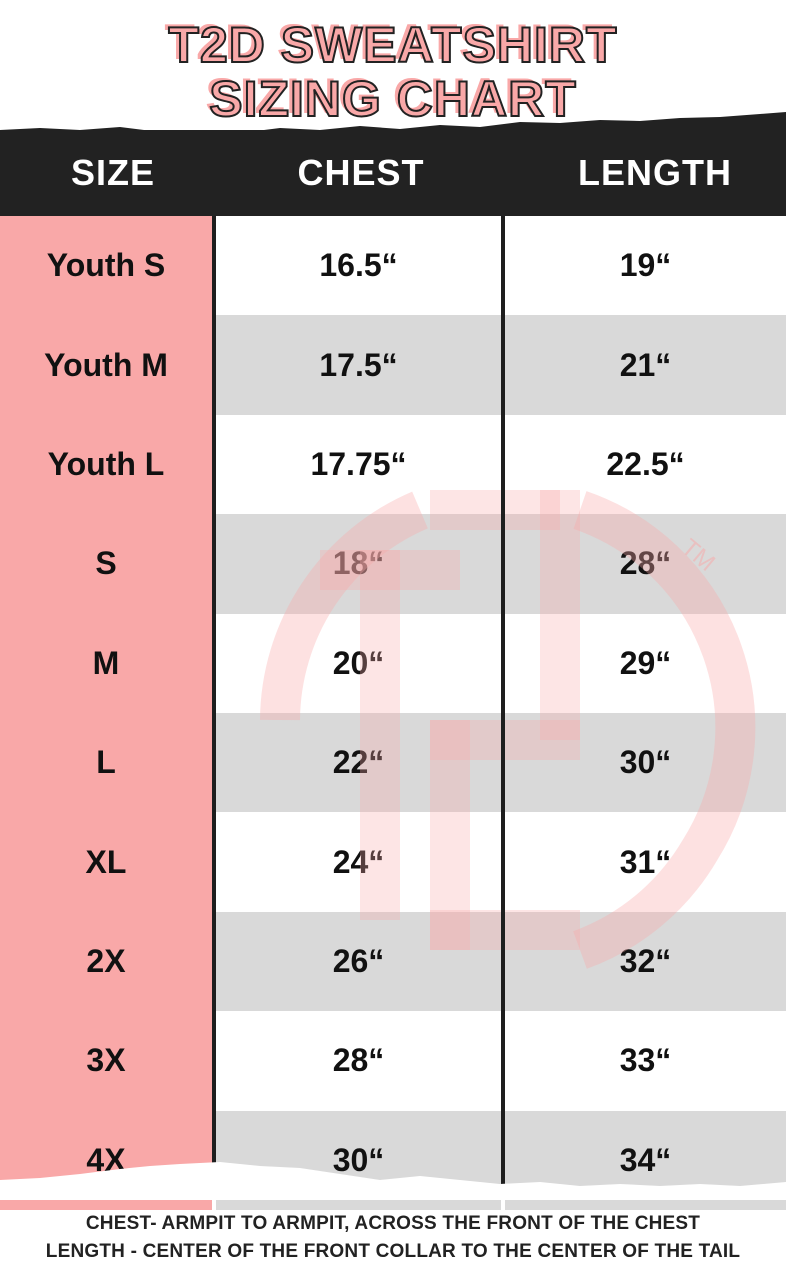  Describe the element at coordinates (358, 564) in the screenshot. I see `chest-cell: 18“` at that location.